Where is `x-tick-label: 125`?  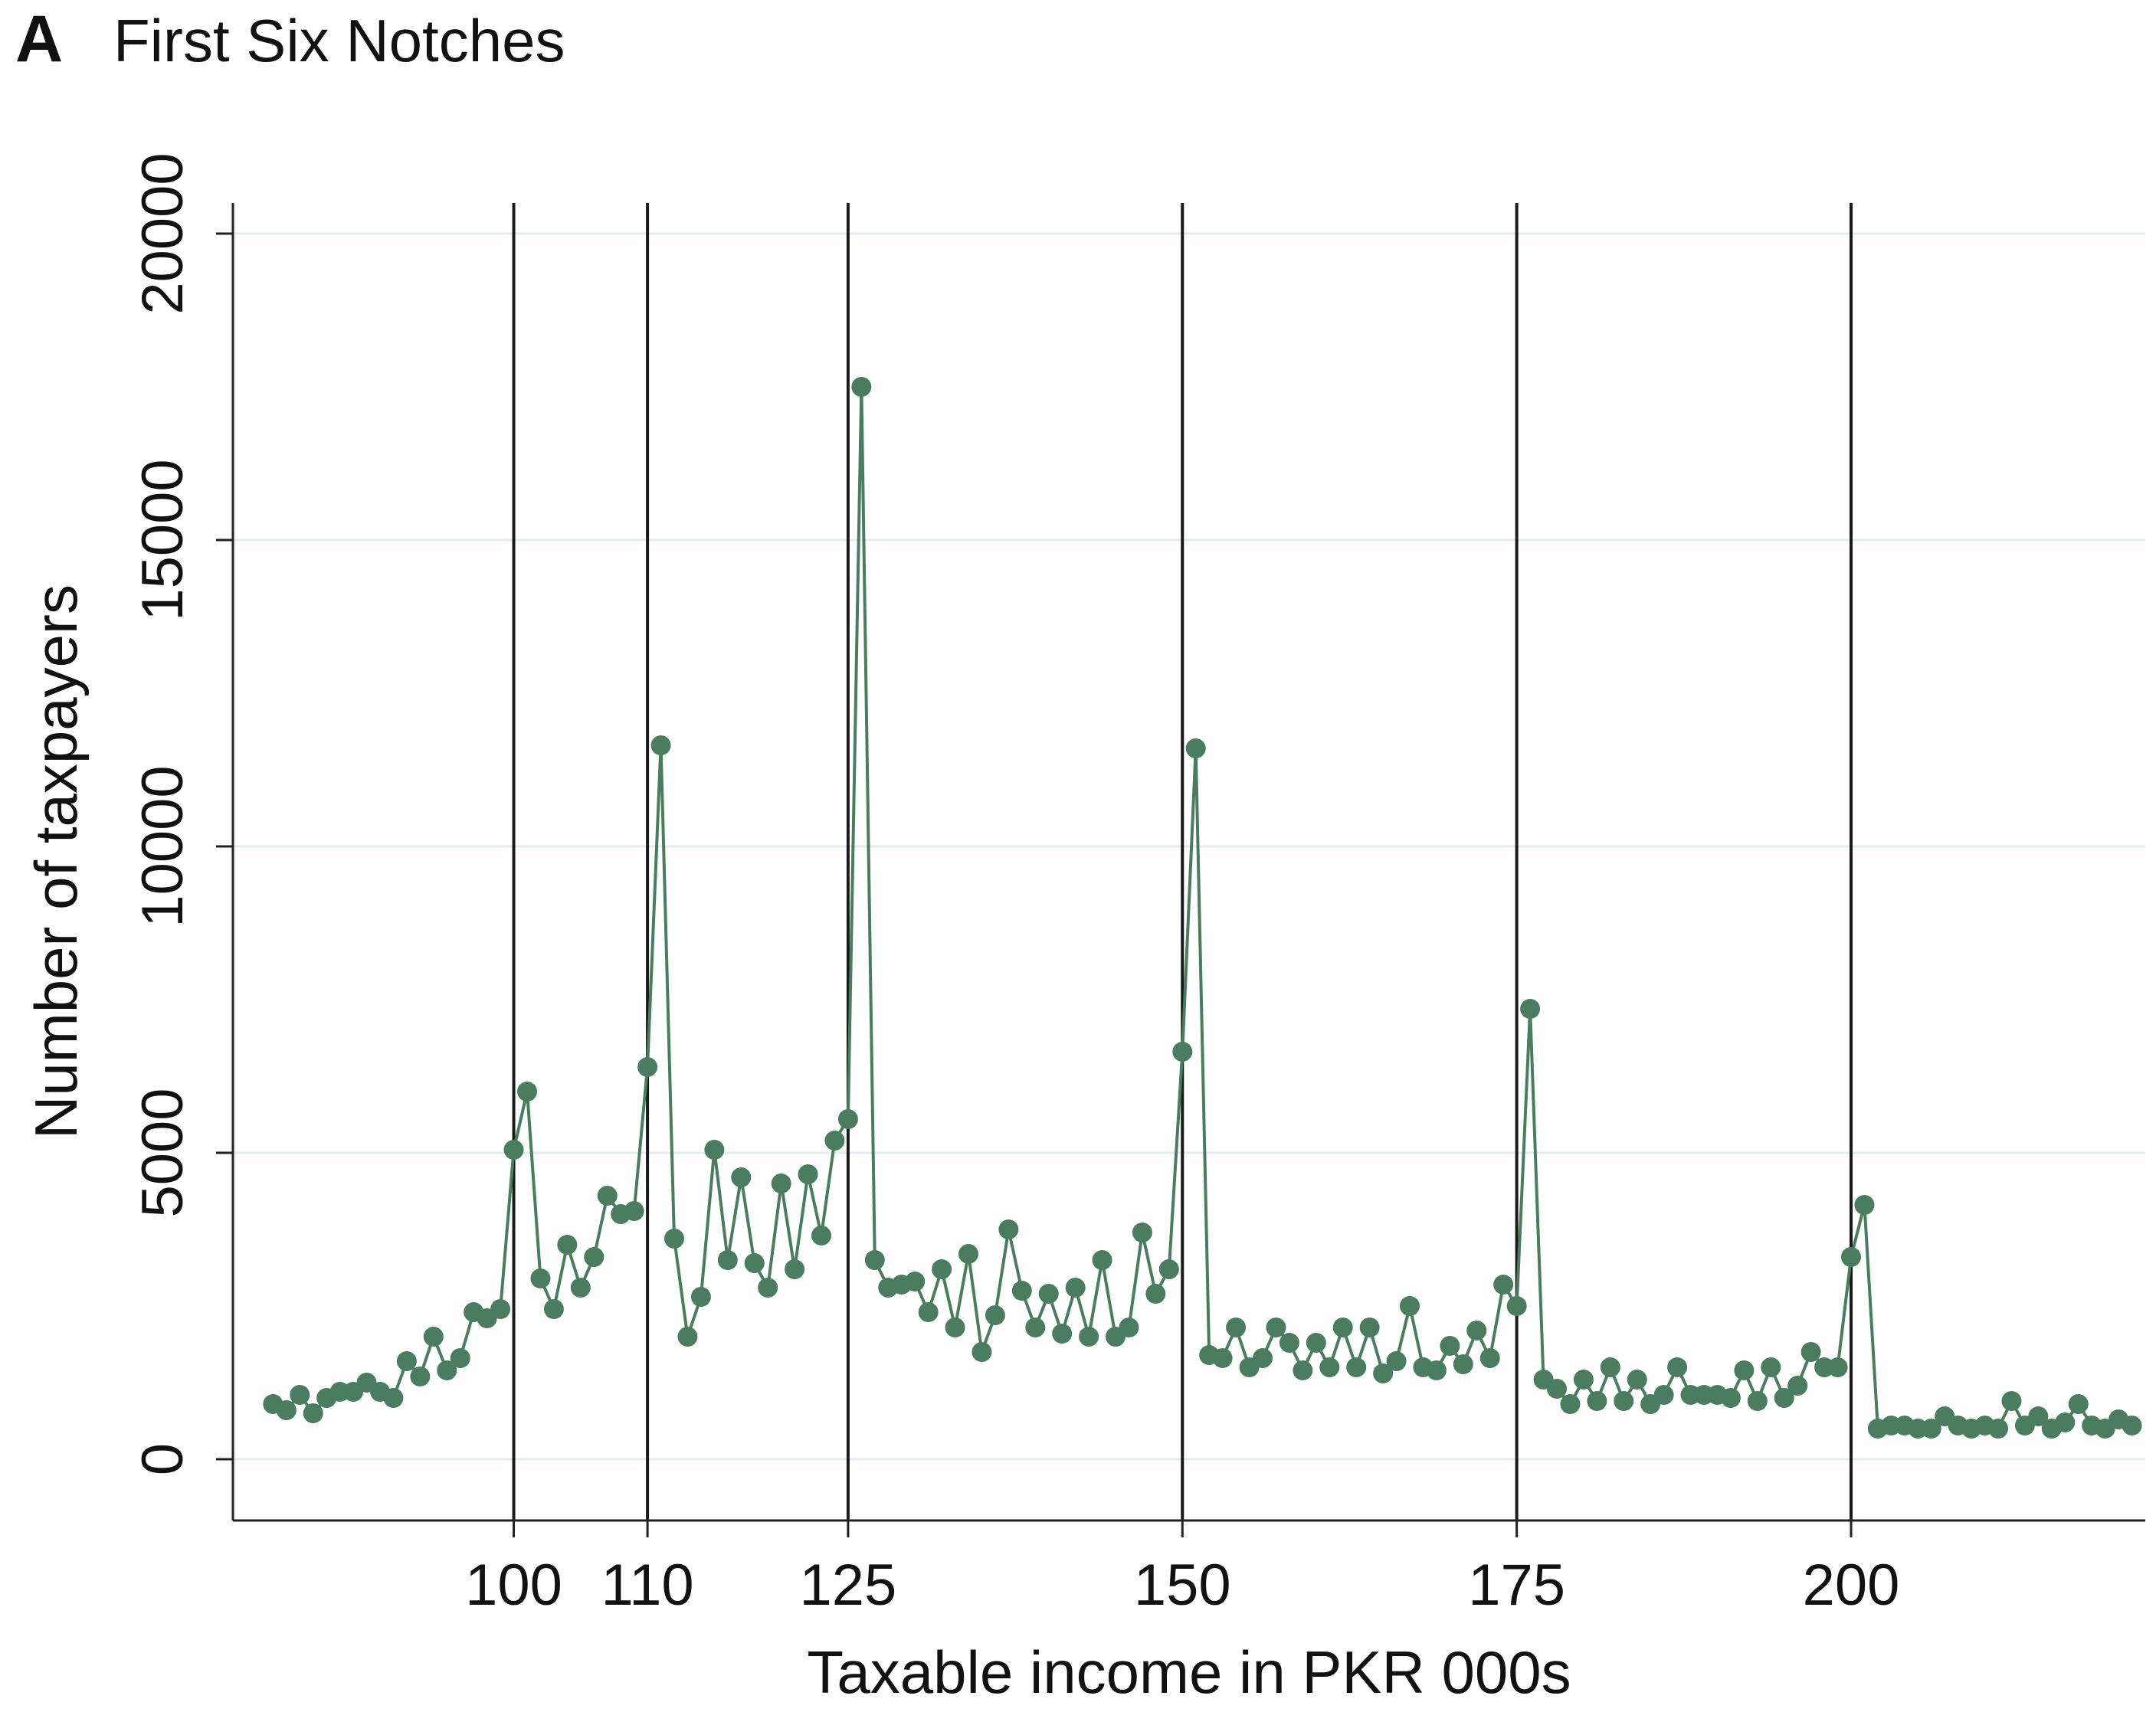
x-tick-label: 125 is located at coordinates (848, 1585).